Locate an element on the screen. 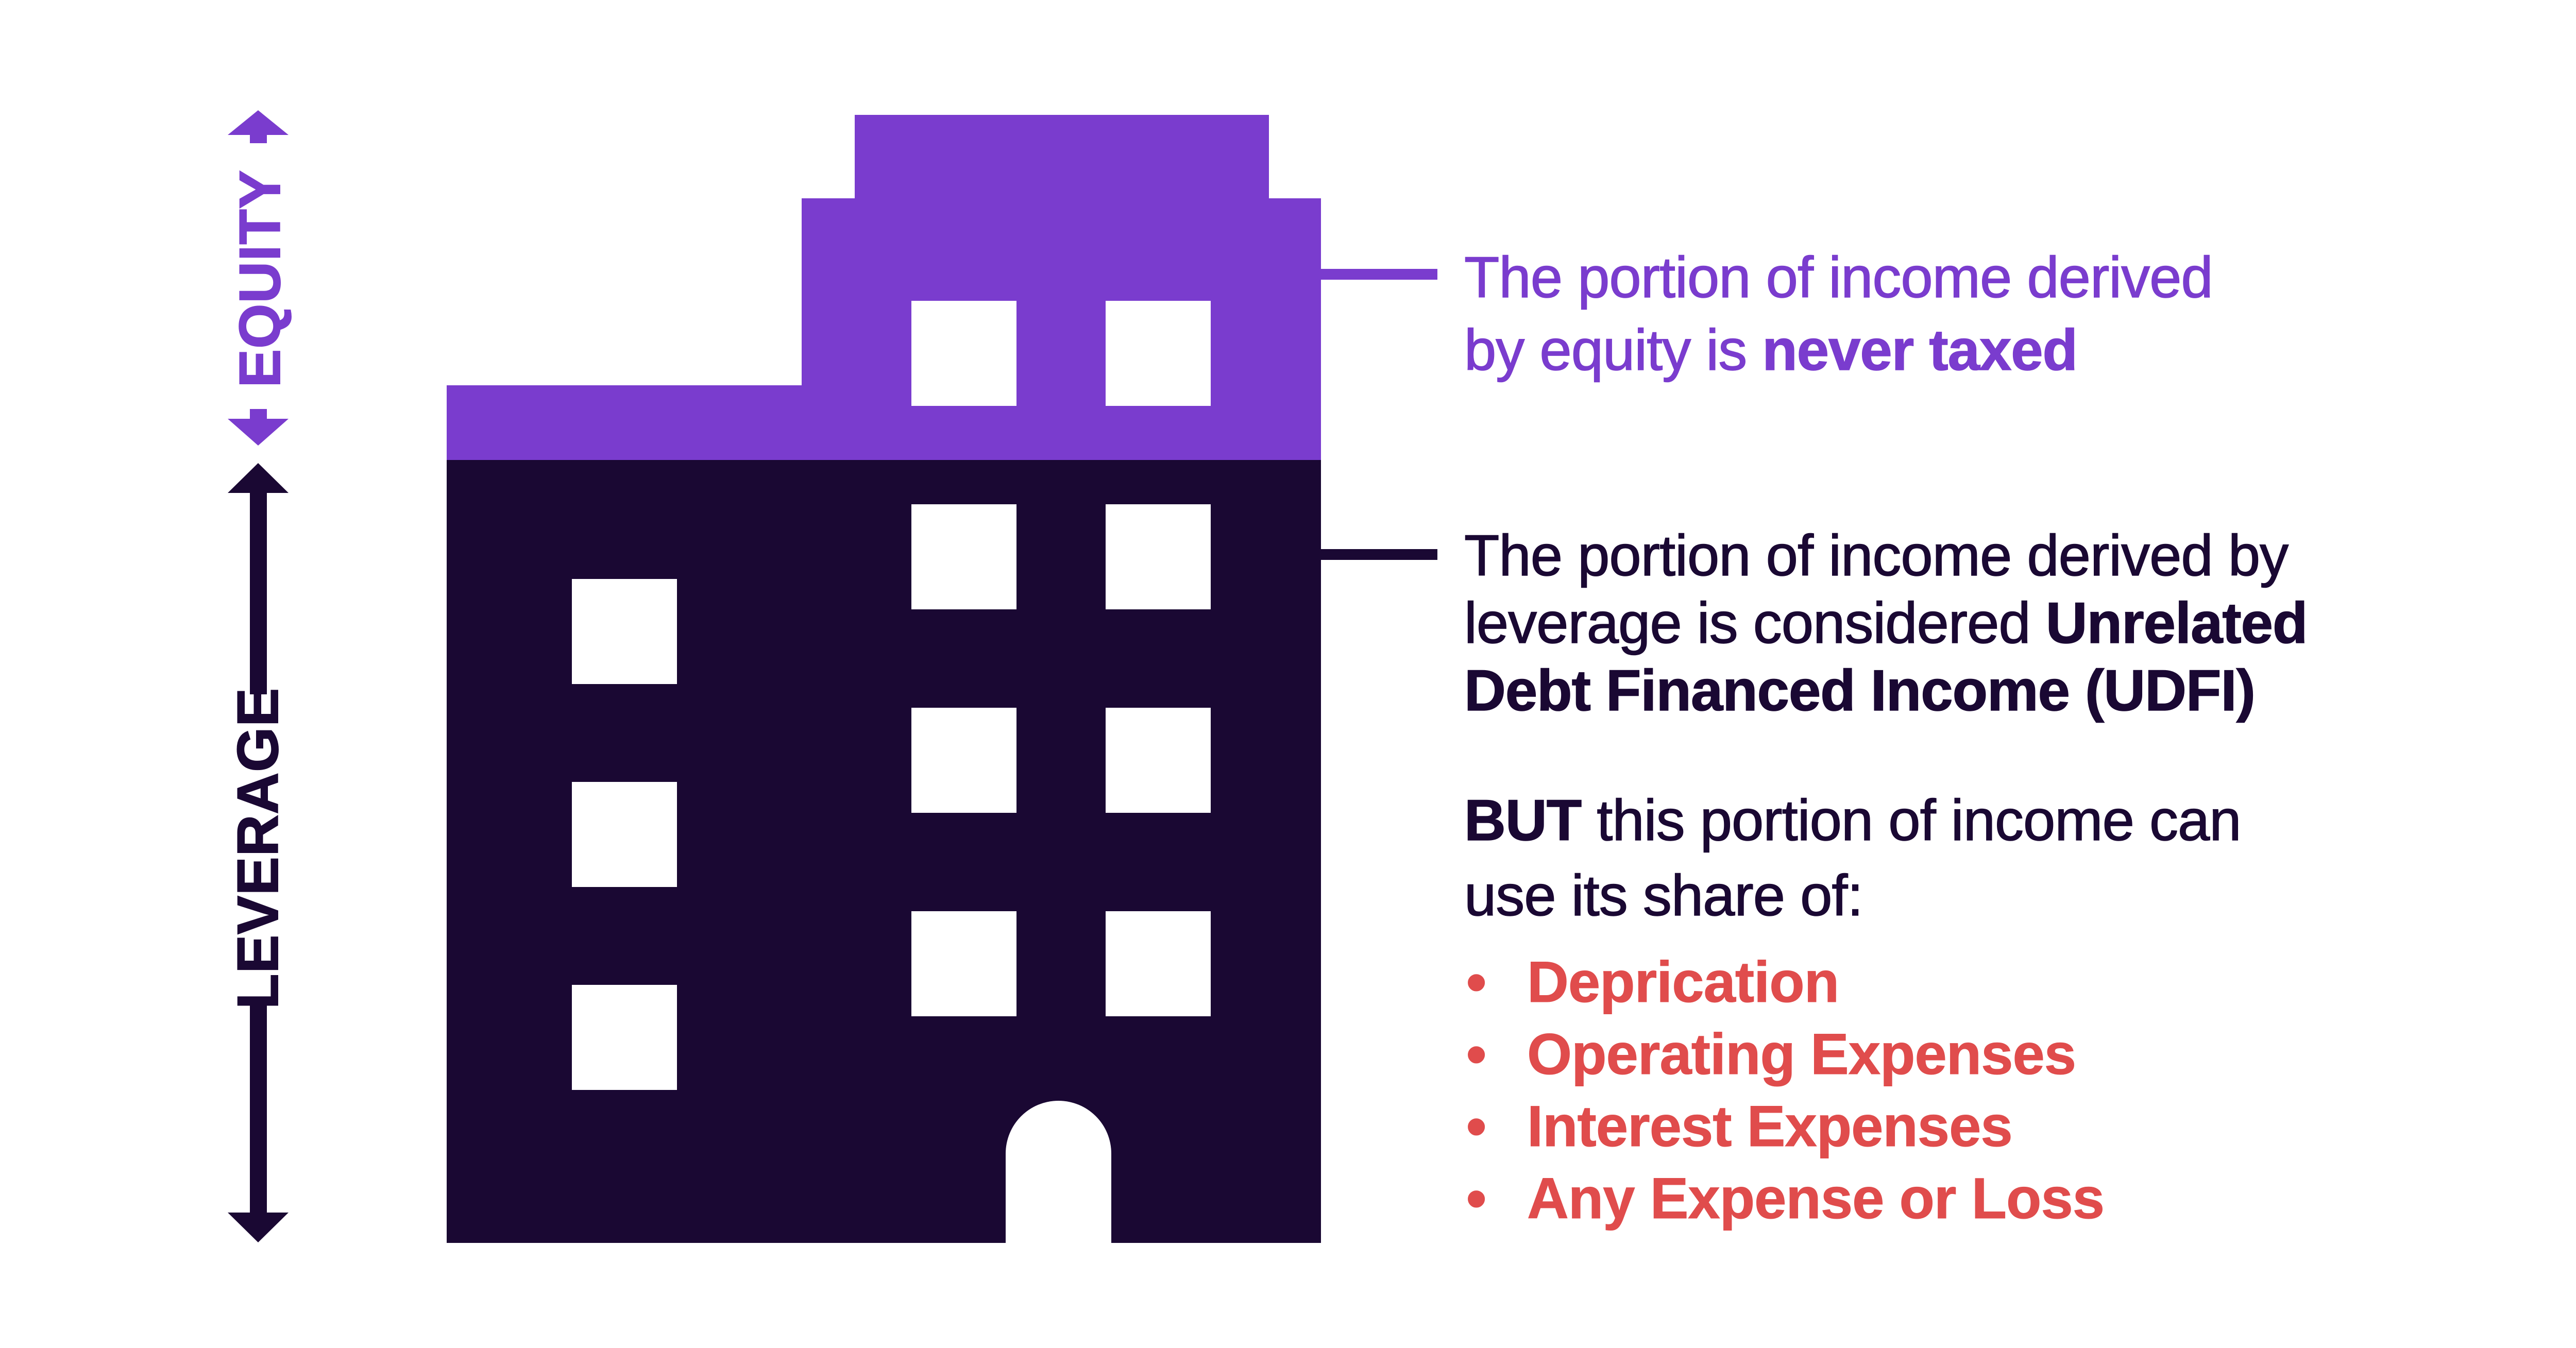 The width and height of the screenshot is (2576, 1348). list-item-label: Operating Expenses is located at coordinates (1801, 1054).